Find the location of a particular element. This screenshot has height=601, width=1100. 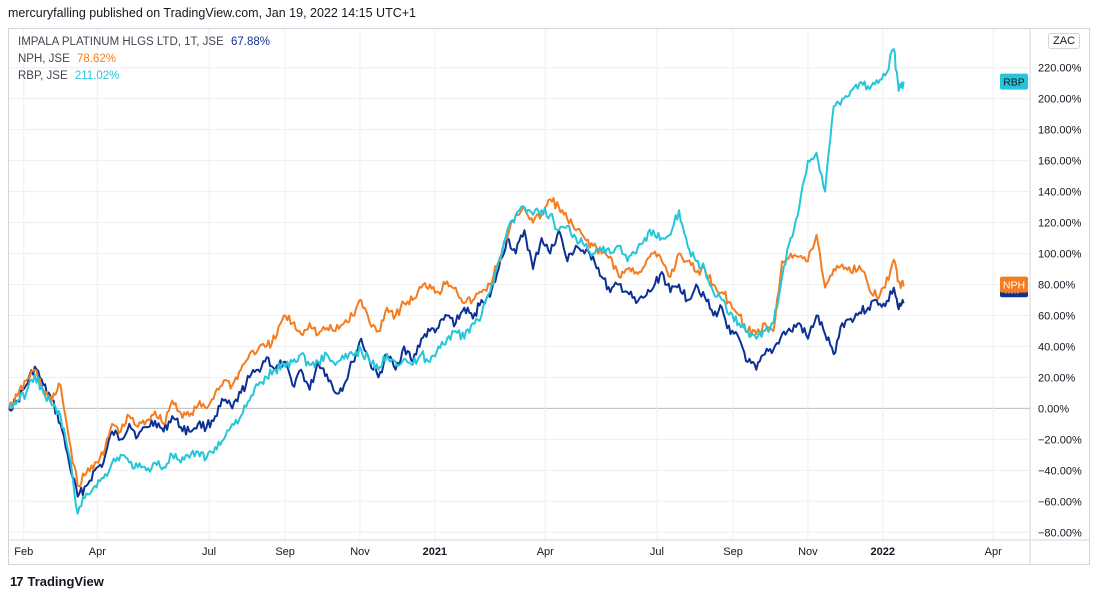

price-tag-label-nph: NPH is located at coordinates (1014, 286).